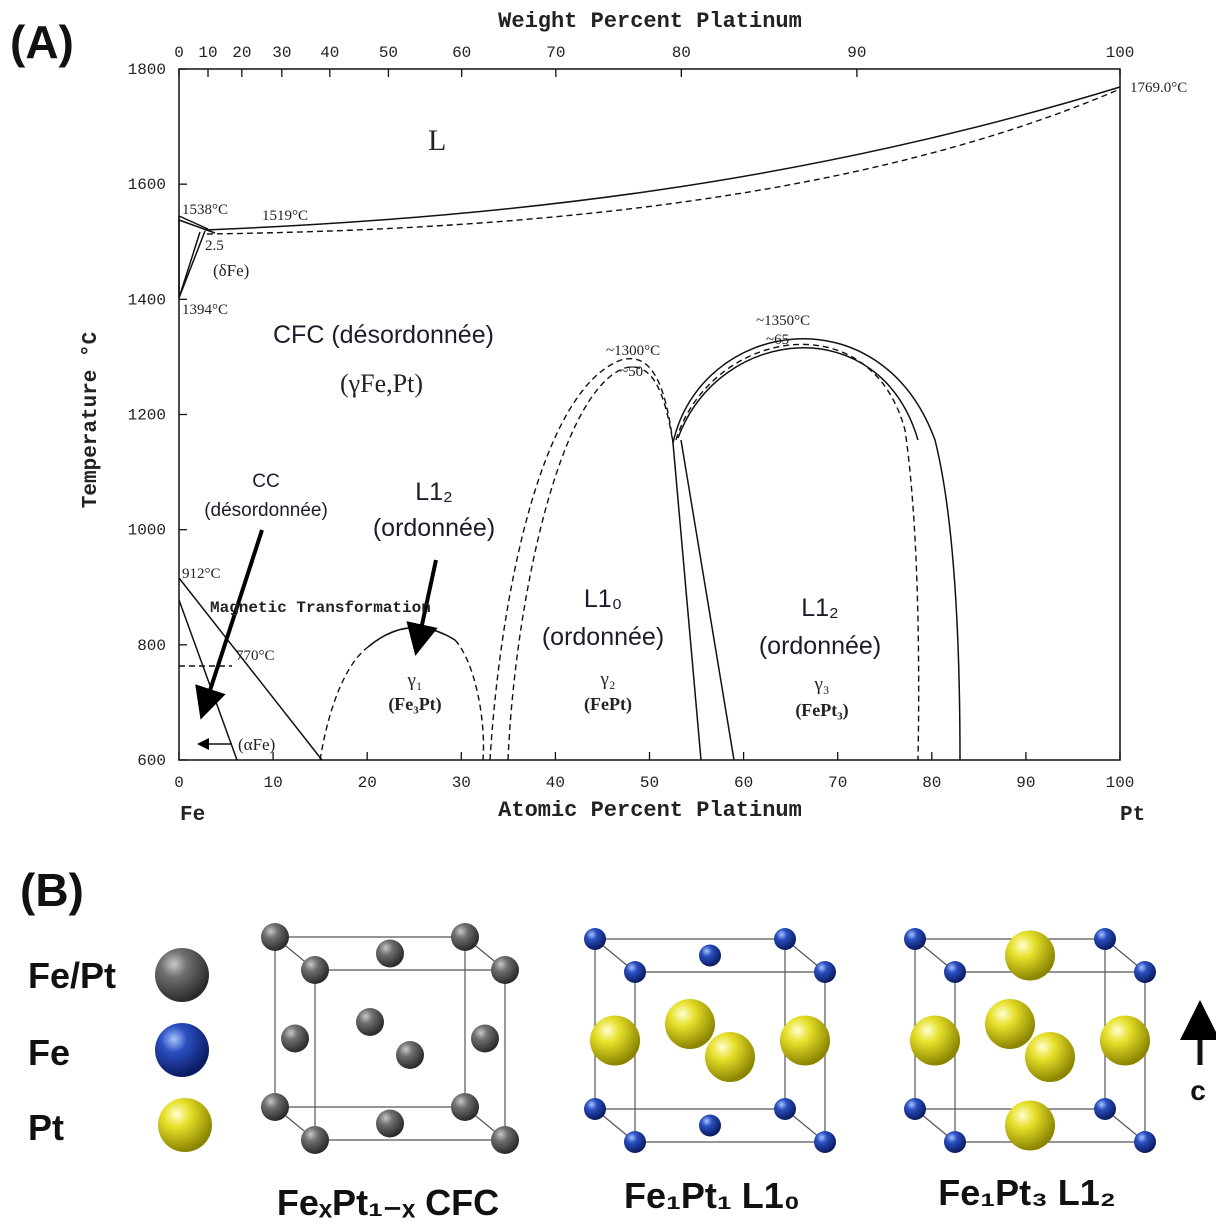  What do you see at coordinates (285, 216) in the screenshot?
I see `annotation: 1519°C` at bounding box center [285, 216].